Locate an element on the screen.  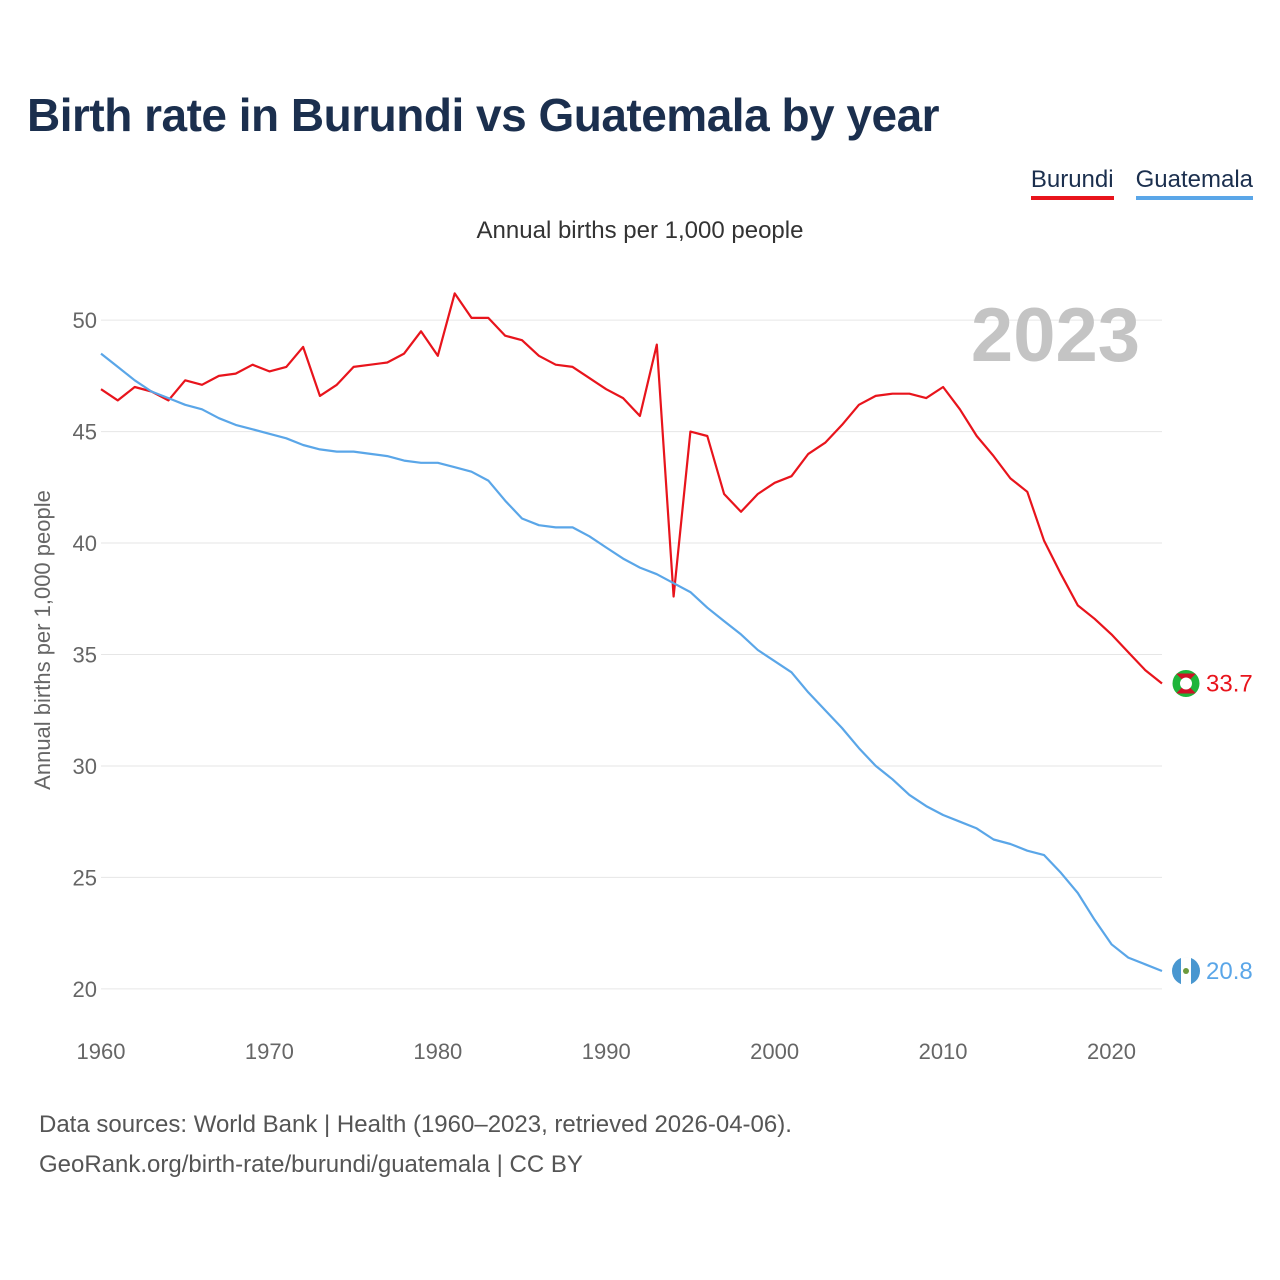
x-tick-label-1980: 1980 is located at coordinates (437, 1051).